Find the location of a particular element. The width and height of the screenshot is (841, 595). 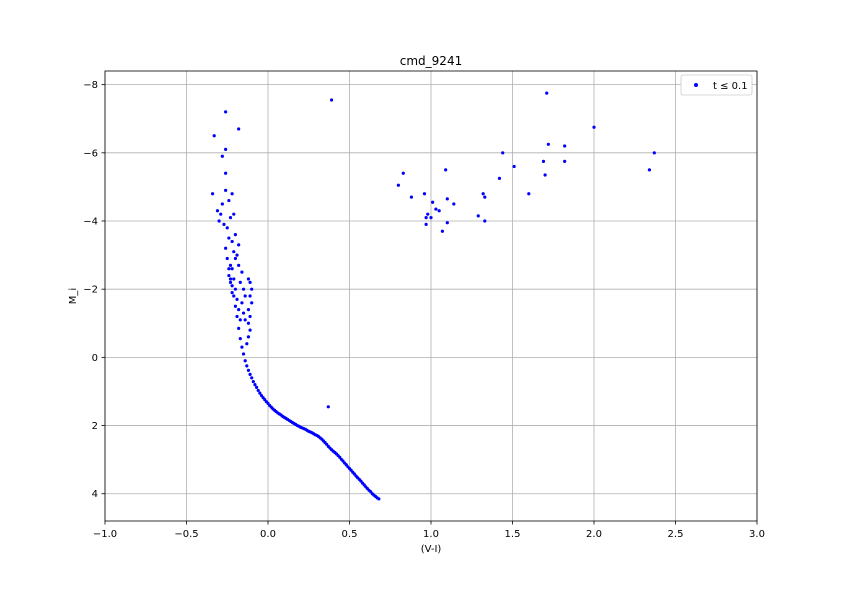

y-tick-label: 4 is located at coordinates (95, 494).